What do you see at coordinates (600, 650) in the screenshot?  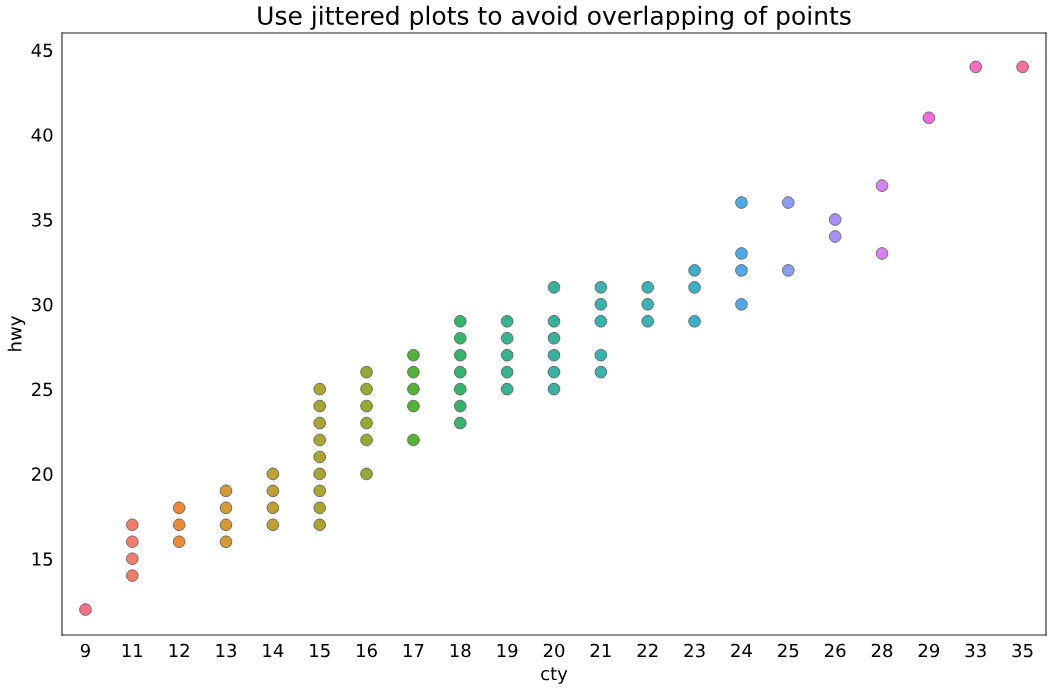 I see `x-tick-label: 21` at bounding box center [600, 650].